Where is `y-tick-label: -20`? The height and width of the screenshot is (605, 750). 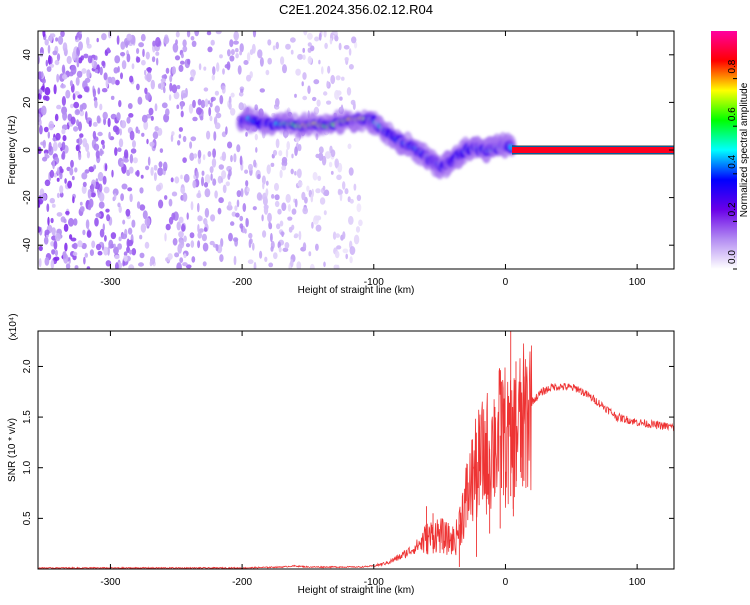 y-tick-label: -20 is located at coordinates (27, 197).